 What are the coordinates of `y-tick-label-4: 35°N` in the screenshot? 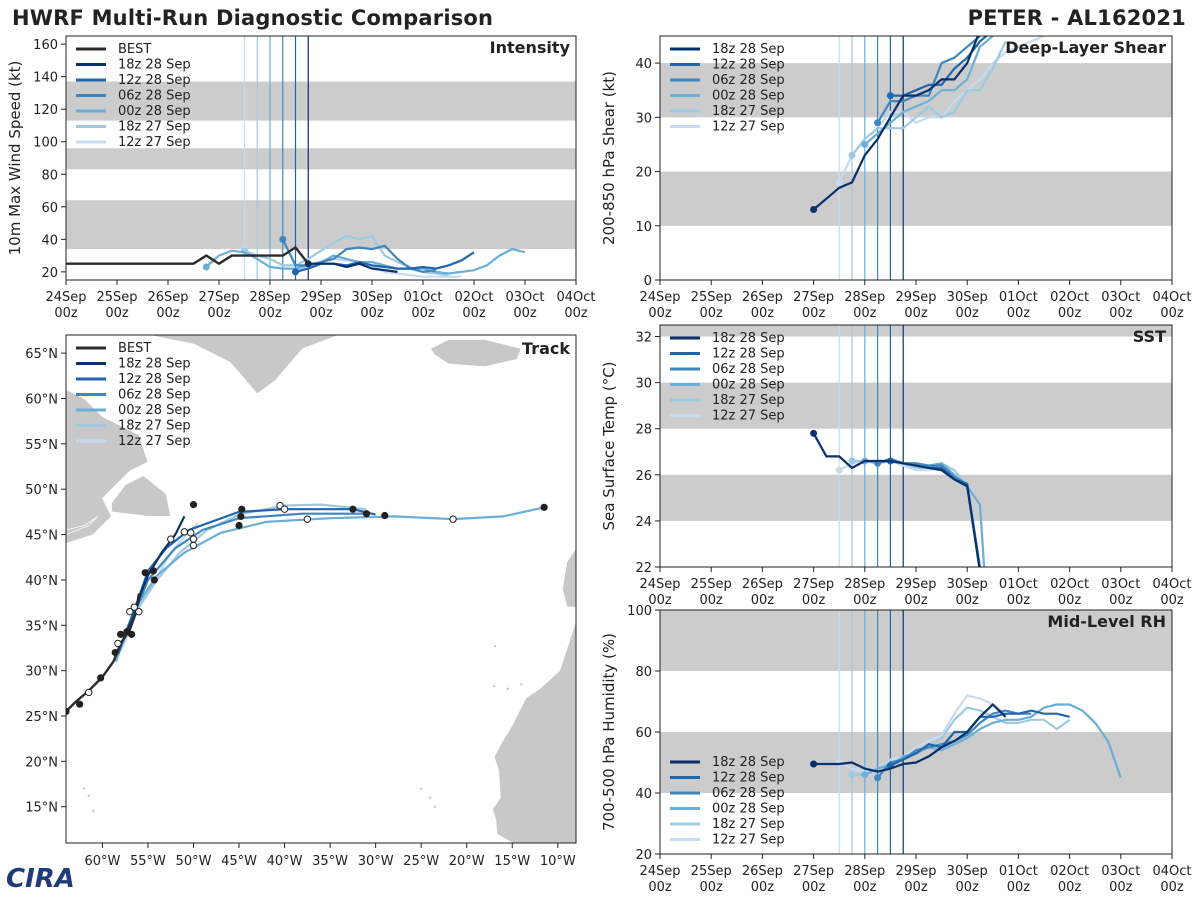 It's located at (41, 626).